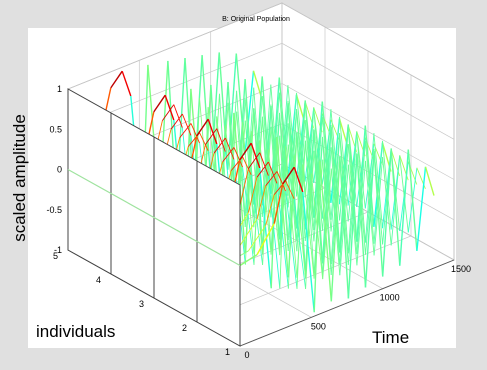 This screenshot has width=487, height=370. Describe the element at coordinates (256, 19) in the screenshot. I see `chart-title: B: Original Population` at that location.